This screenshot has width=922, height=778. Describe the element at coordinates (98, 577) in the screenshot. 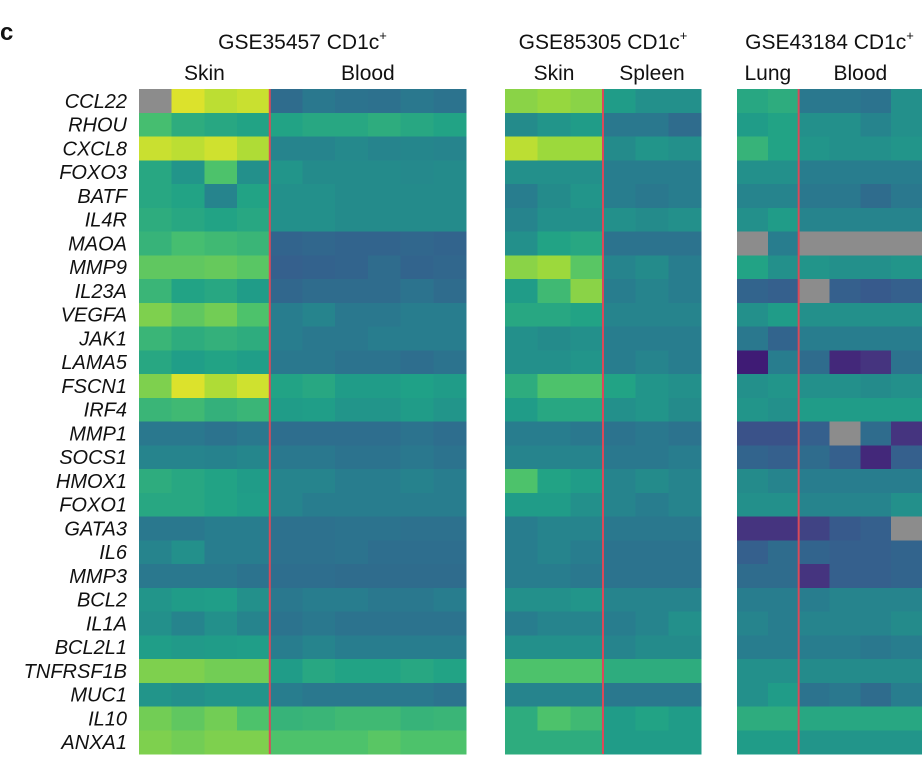

I see `gene-label: MMP3` at that location.